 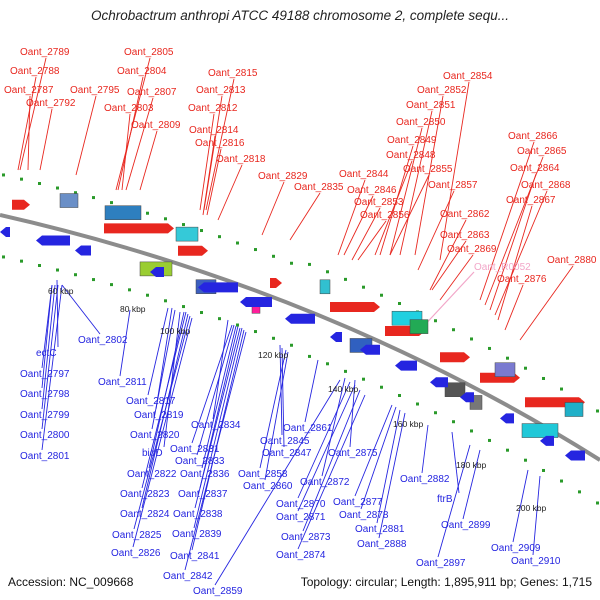 What do you see at coordinates (379, 202) in the screenshot?
I see `forward-gene-label: Oant_2853` at bounding box center [379, 202].